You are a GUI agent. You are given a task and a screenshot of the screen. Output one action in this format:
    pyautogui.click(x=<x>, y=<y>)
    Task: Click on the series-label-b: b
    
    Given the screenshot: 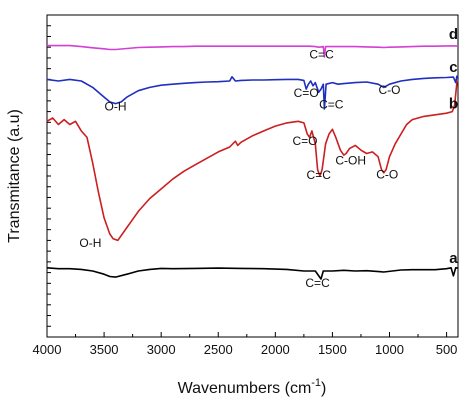 What is the action you would take?
    pyautogui.click(x=453, y=103)
    